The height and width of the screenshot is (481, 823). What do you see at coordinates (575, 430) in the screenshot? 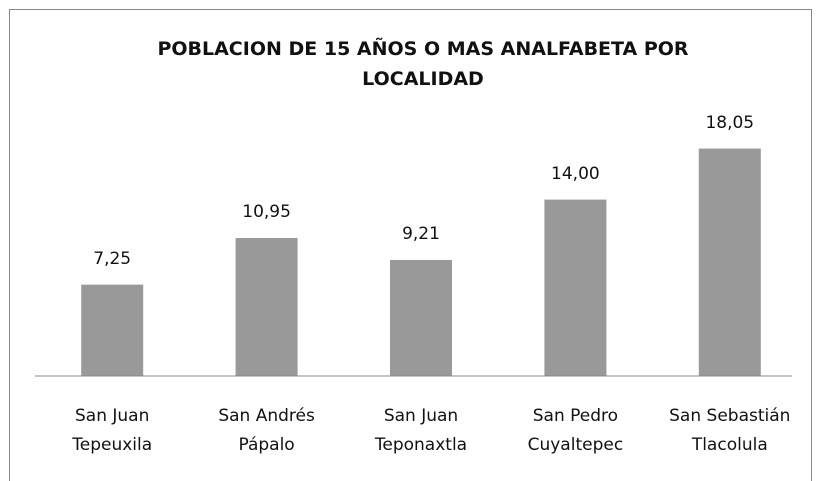
I see `x-tick-label: San Pedro Cuyaltepec` at bounding box center [575, 430].